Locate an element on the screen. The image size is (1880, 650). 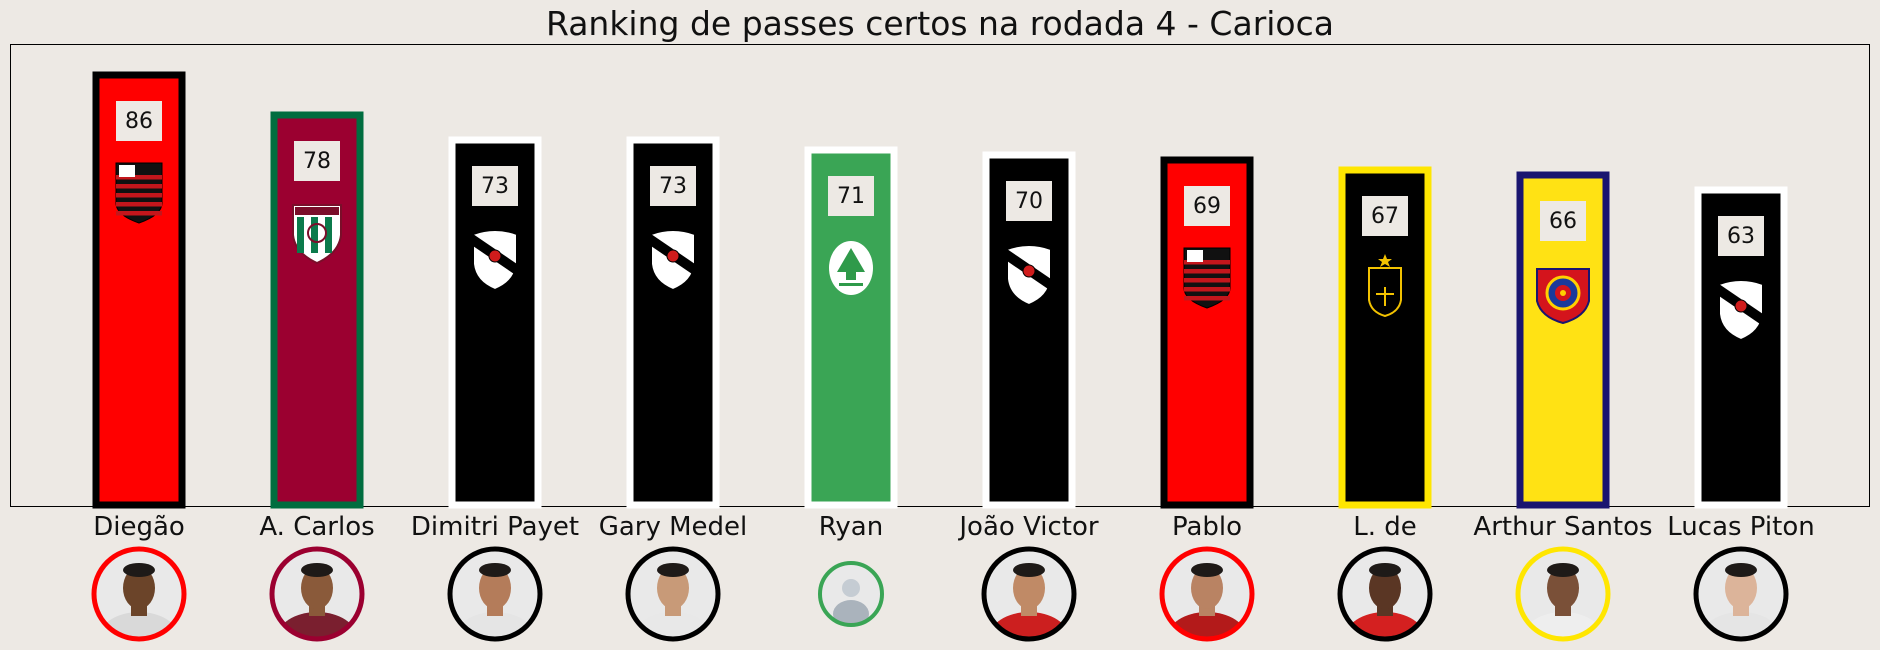
value-label: 86 is located at coordinates (139, 121).